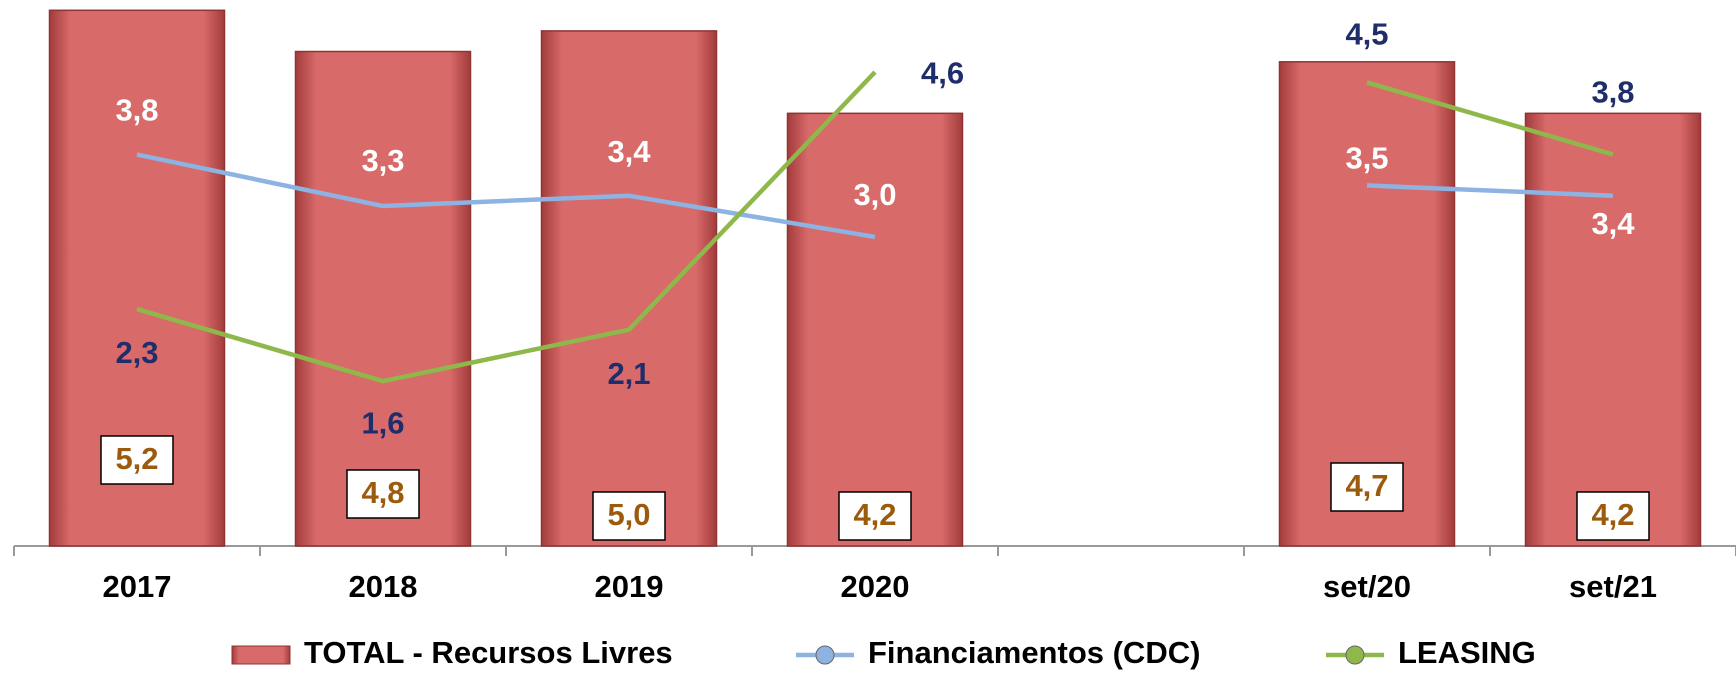 The width and height of the screenshot is (1736, 674). What do you see at coordinates (488, 652) in the screenshot?
I see `legend-label: TOTAL - Recursos Livres` at bounding box center [488, 652].